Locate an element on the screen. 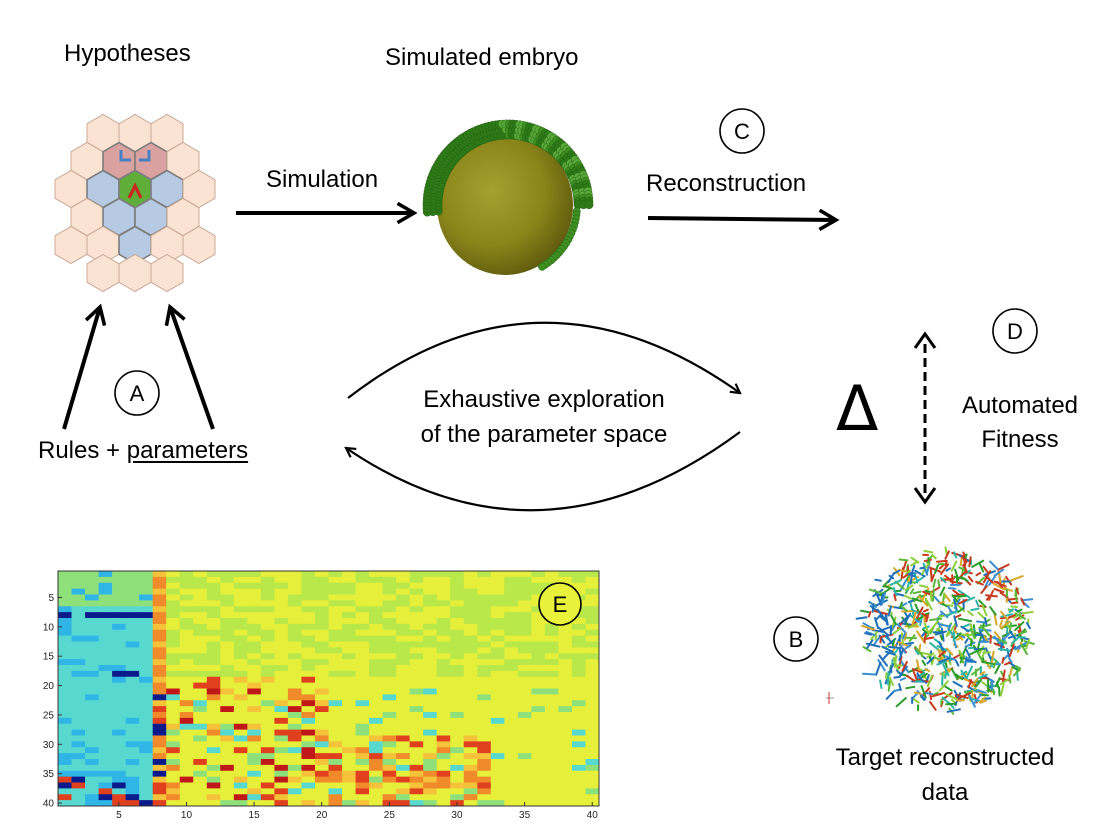 The height and width of the screenshot is (840, 1120). target-reconstruction-graphic is located at coordinates (930, 630).